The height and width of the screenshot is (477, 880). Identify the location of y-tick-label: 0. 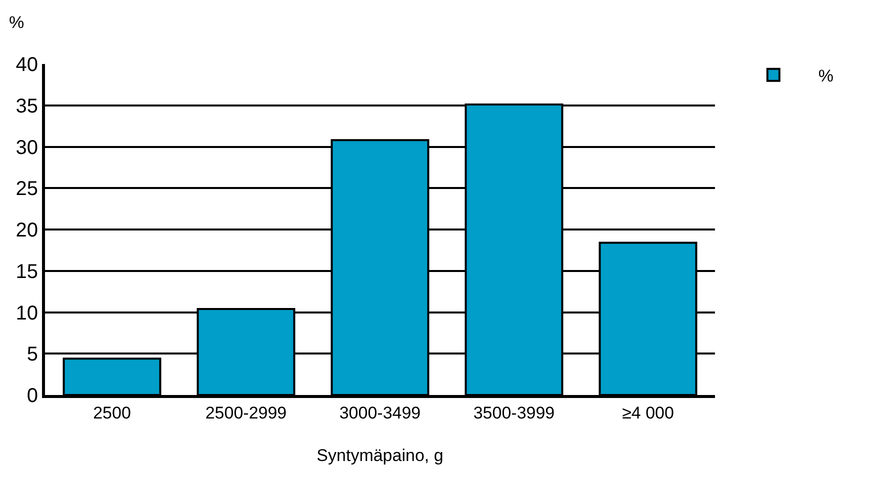
(32, 396).